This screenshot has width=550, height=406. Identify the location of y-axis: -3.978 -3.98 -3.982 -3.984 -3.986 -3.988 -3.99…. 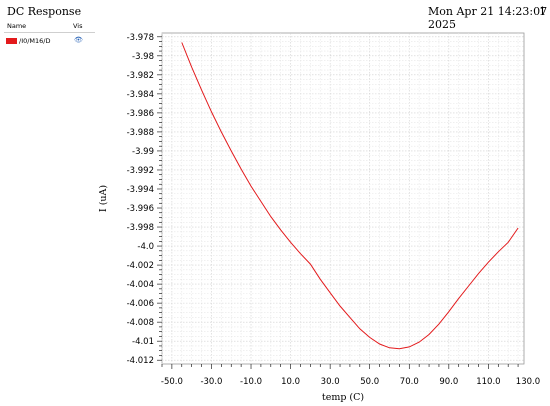
(144, 199).